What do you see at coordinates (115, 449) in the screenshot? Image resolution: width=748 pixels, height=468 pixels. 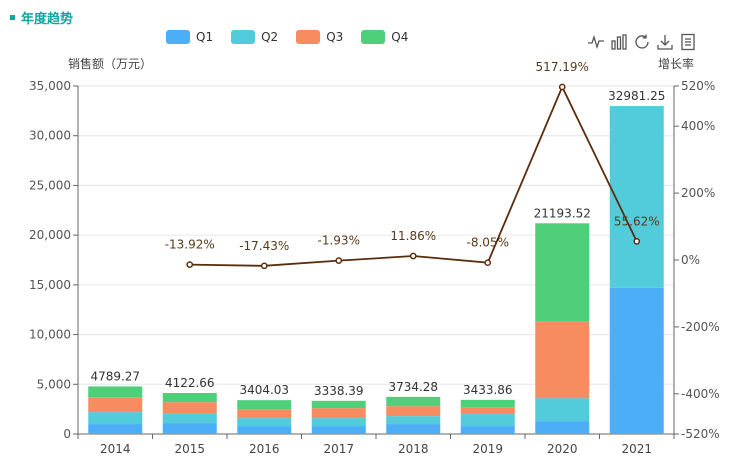 I see `x-tick-label: 2014` at bounding box center [115, 449].